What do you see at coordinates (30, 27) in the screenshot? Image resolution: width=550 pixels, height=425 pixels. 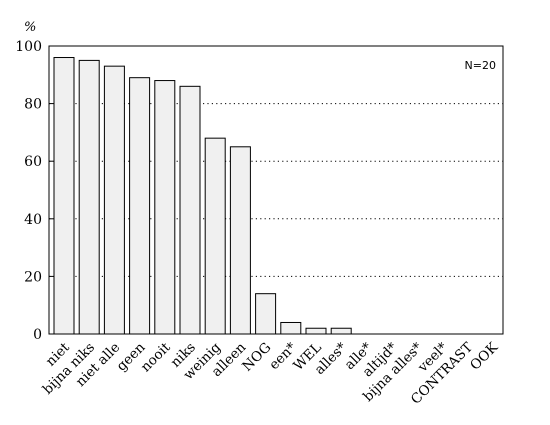 I see `y-axis-unit-label: %` at bounding box center [30, 27].